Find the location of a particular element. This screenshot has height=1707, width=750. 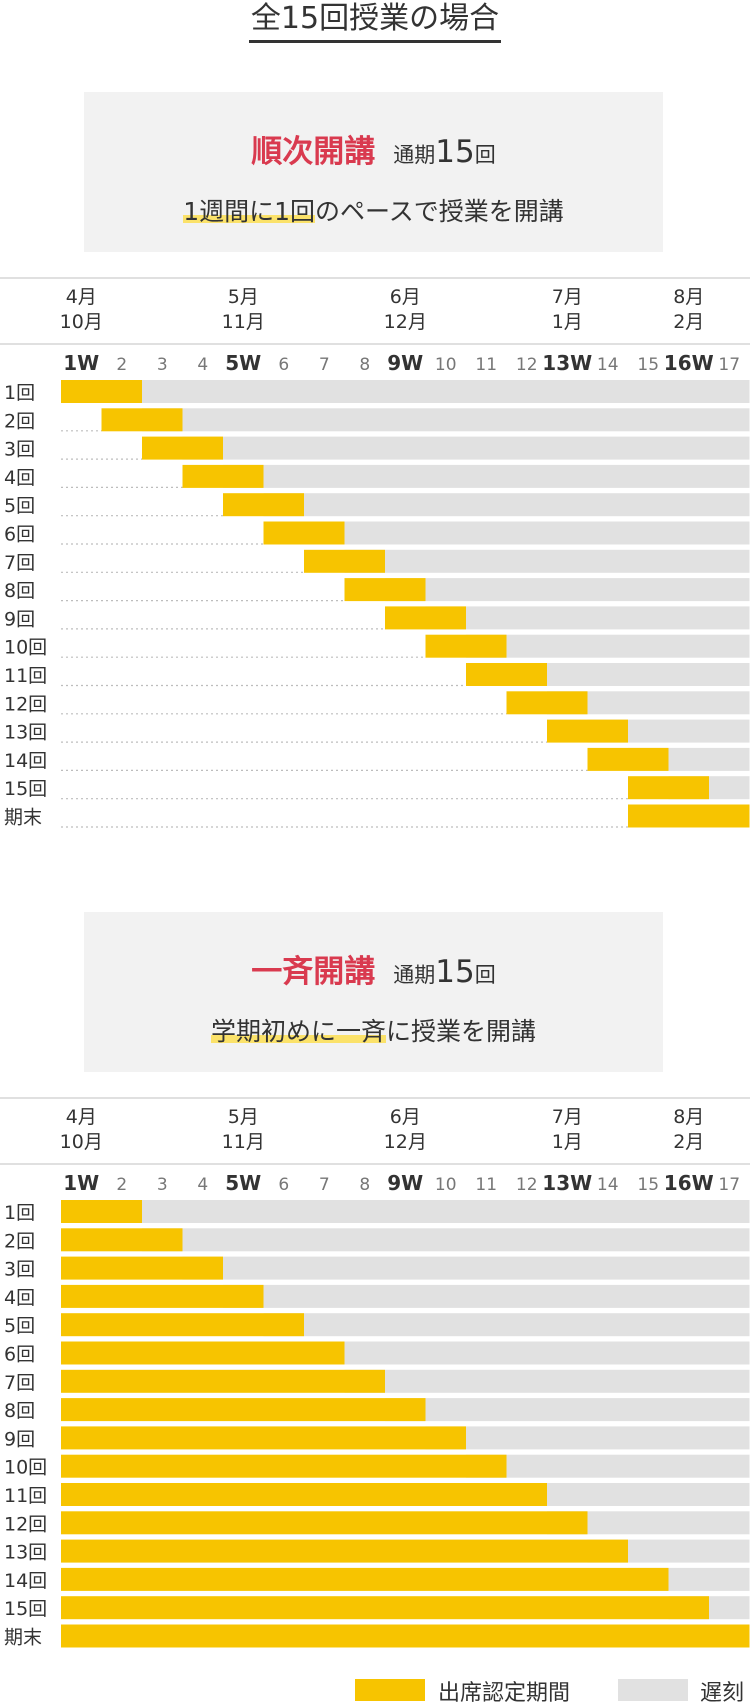

row-label: 5回 is located at coordinates (19, 1326).